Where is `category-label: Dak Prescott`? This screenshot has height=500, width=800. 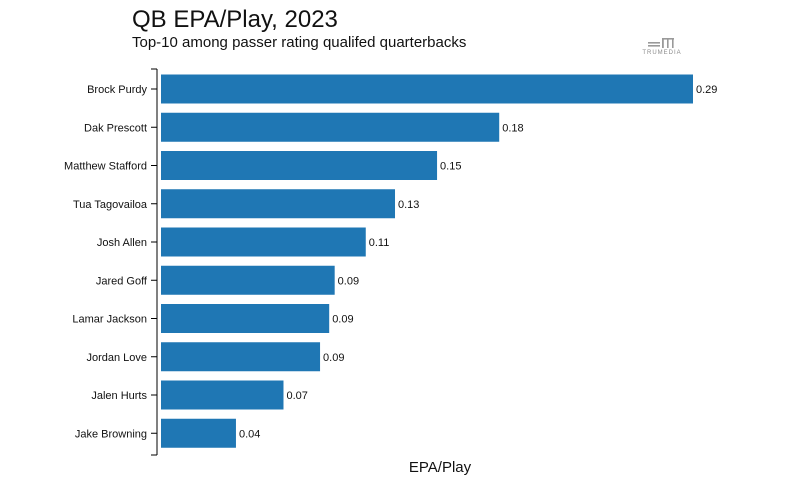 category-label: Dak Prescott is located at coordinates (115, 128).